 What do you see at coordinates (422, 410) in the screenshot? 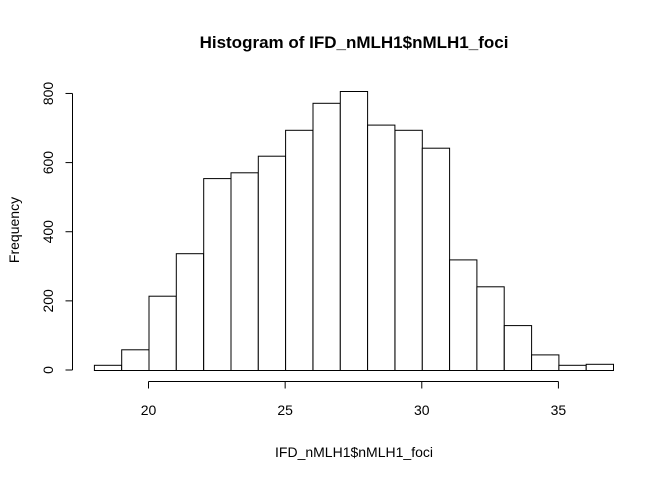
I see `x-tick-label: 30` at bounding box center [422, 410].